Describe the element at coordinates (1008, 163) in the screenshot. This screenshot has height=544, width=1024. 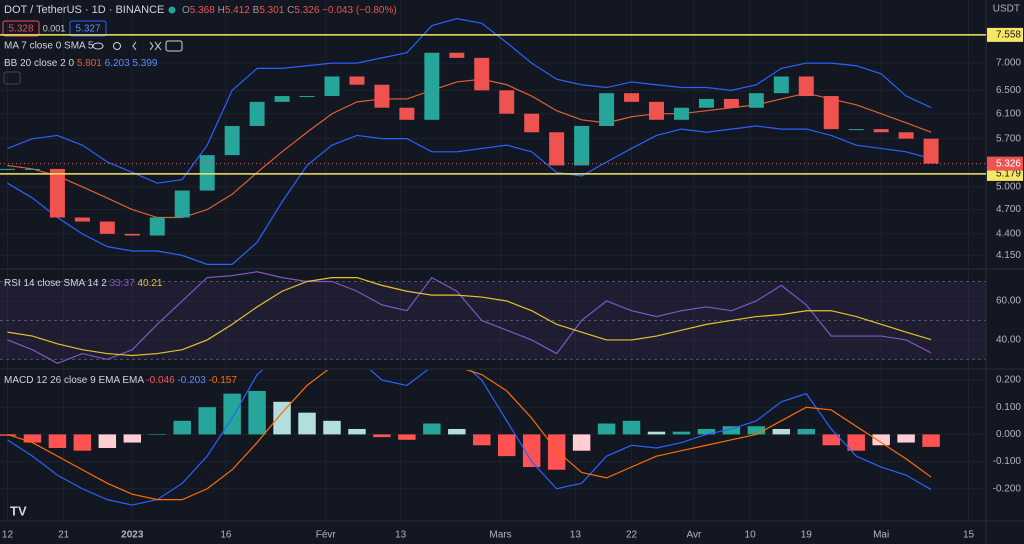
I see `last-price-label: 5.326` at that location.